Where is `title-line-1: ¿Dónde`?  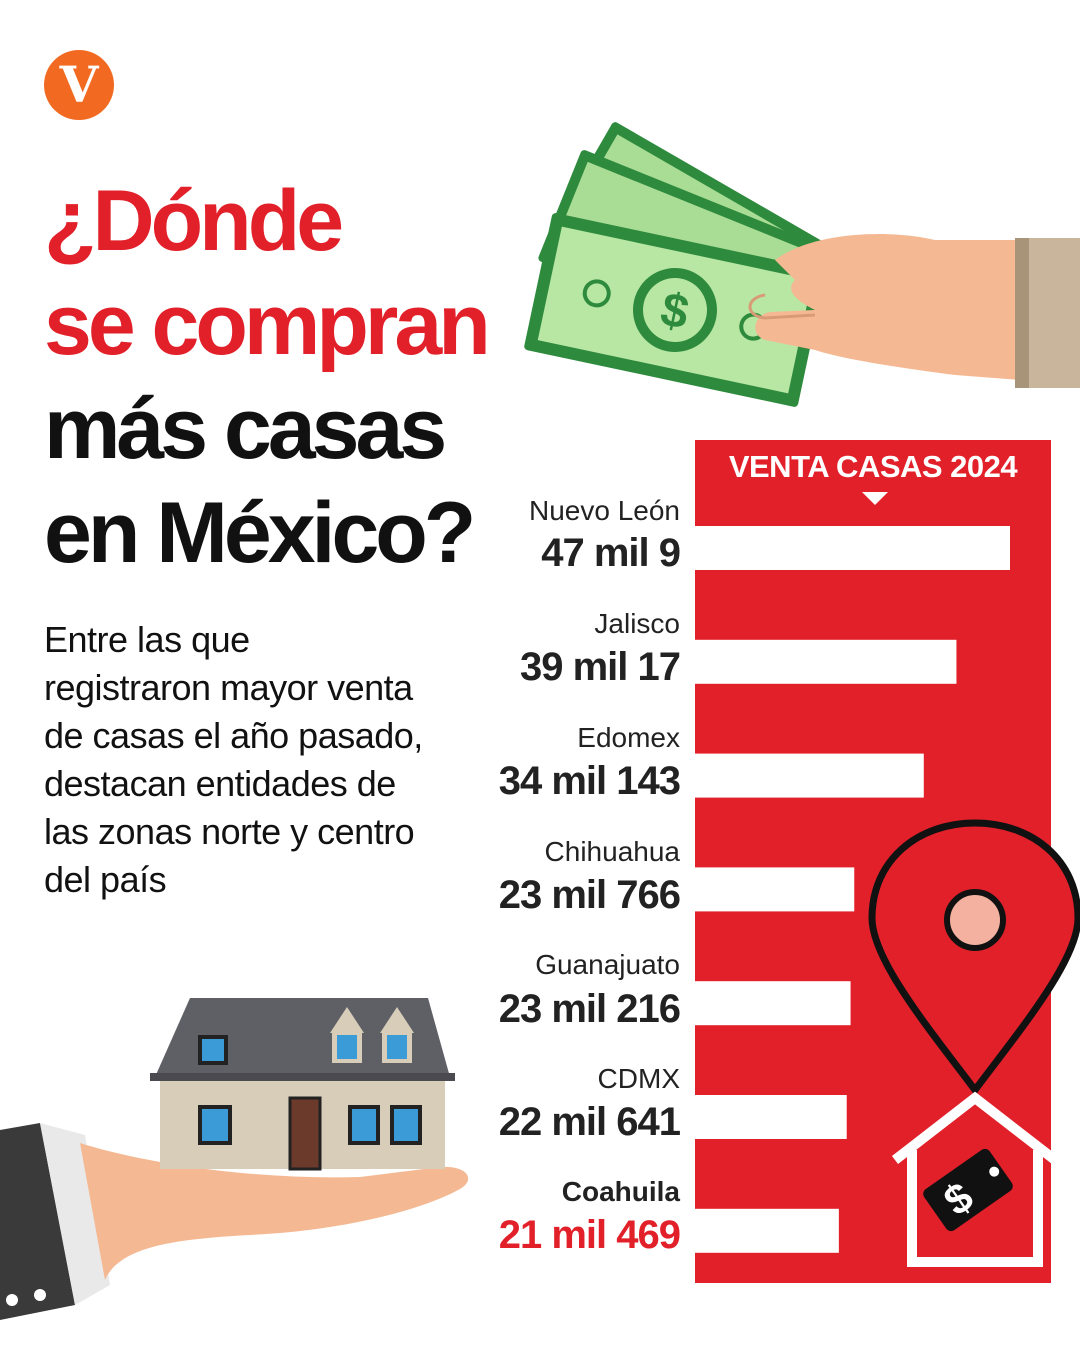
title-line-1: ¿Dónde is located at coordinates (194, 221).